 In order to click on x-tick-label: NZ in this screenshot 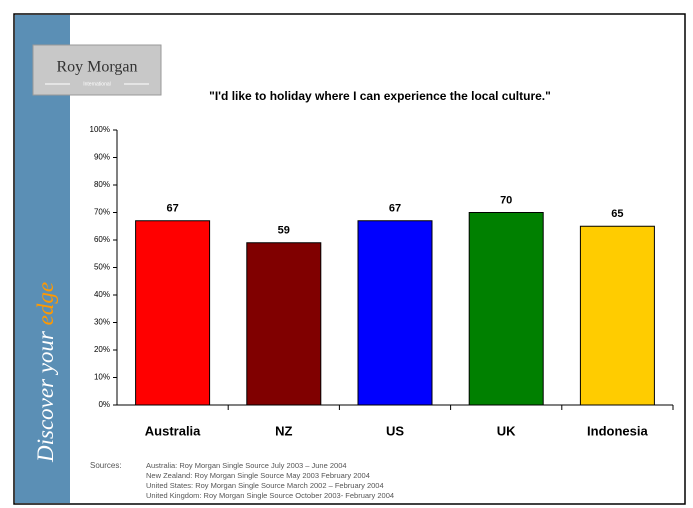, I will do `click(283, 430)`.